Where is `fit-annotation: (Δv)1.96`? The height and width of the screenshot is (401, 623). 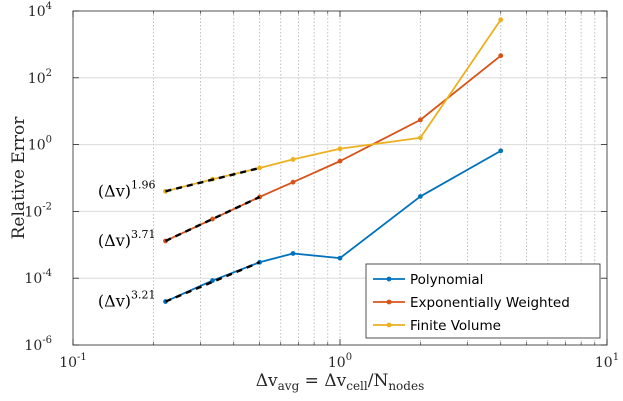
fit-annotation: (Δv)1.96 is located at coordinates (127, 189).